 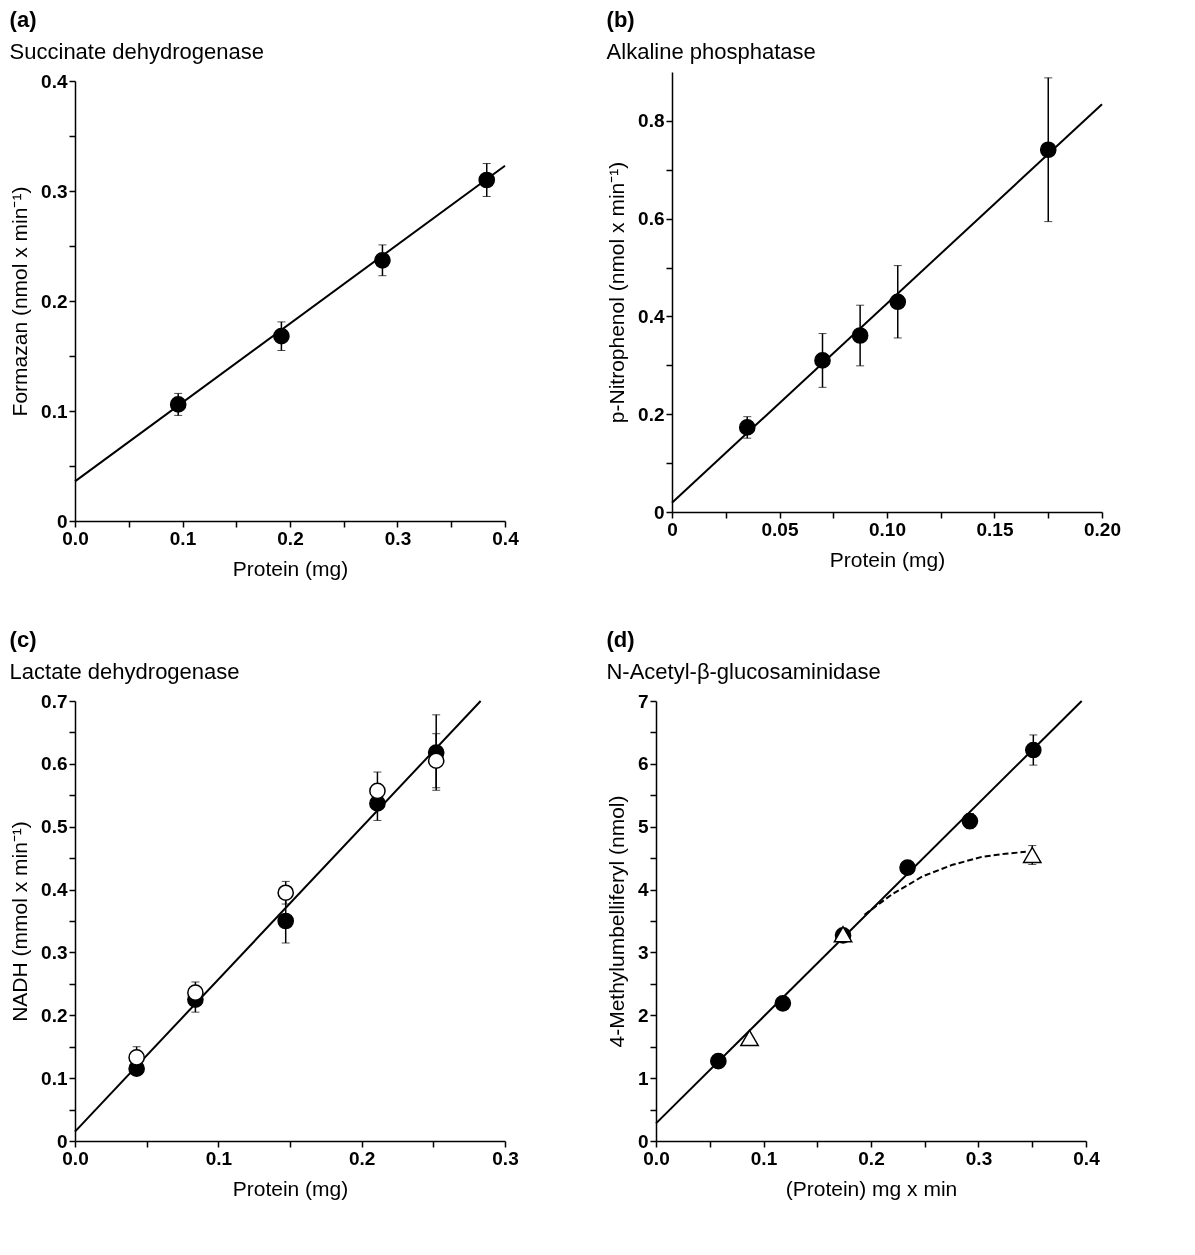 What do you see at coordinates (23, 639) in the screenshot?
I see `chart-title: (c)` at bounding box center [23, 639].